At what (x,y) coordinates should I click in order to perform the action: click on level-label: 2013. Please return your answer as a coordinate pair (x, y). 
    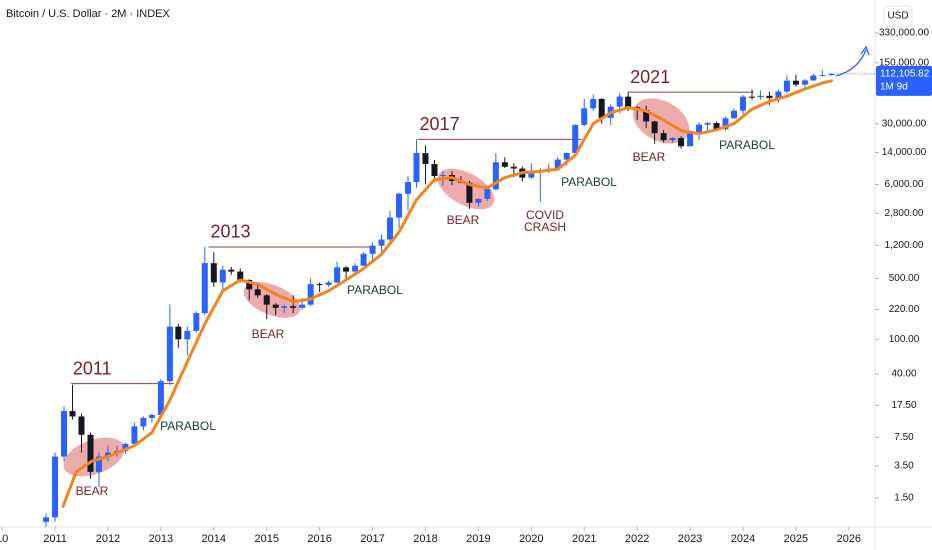
    Looking at the image, I should click on (231, 232).